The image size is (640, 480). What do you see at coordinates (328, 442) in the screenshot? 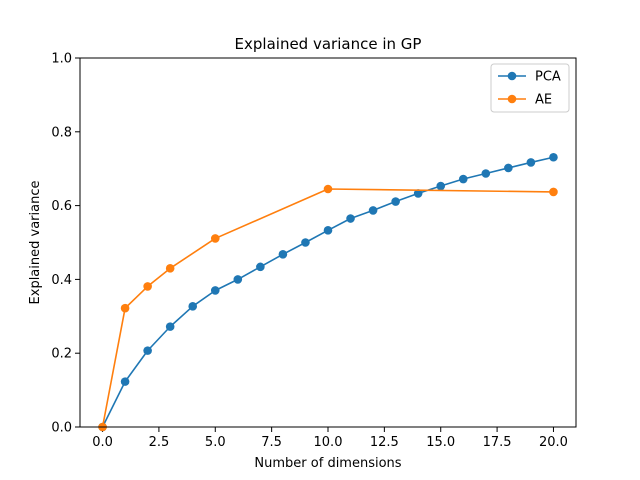
I see `x-tick-label: 10.0` at bounding box center [328, 442].